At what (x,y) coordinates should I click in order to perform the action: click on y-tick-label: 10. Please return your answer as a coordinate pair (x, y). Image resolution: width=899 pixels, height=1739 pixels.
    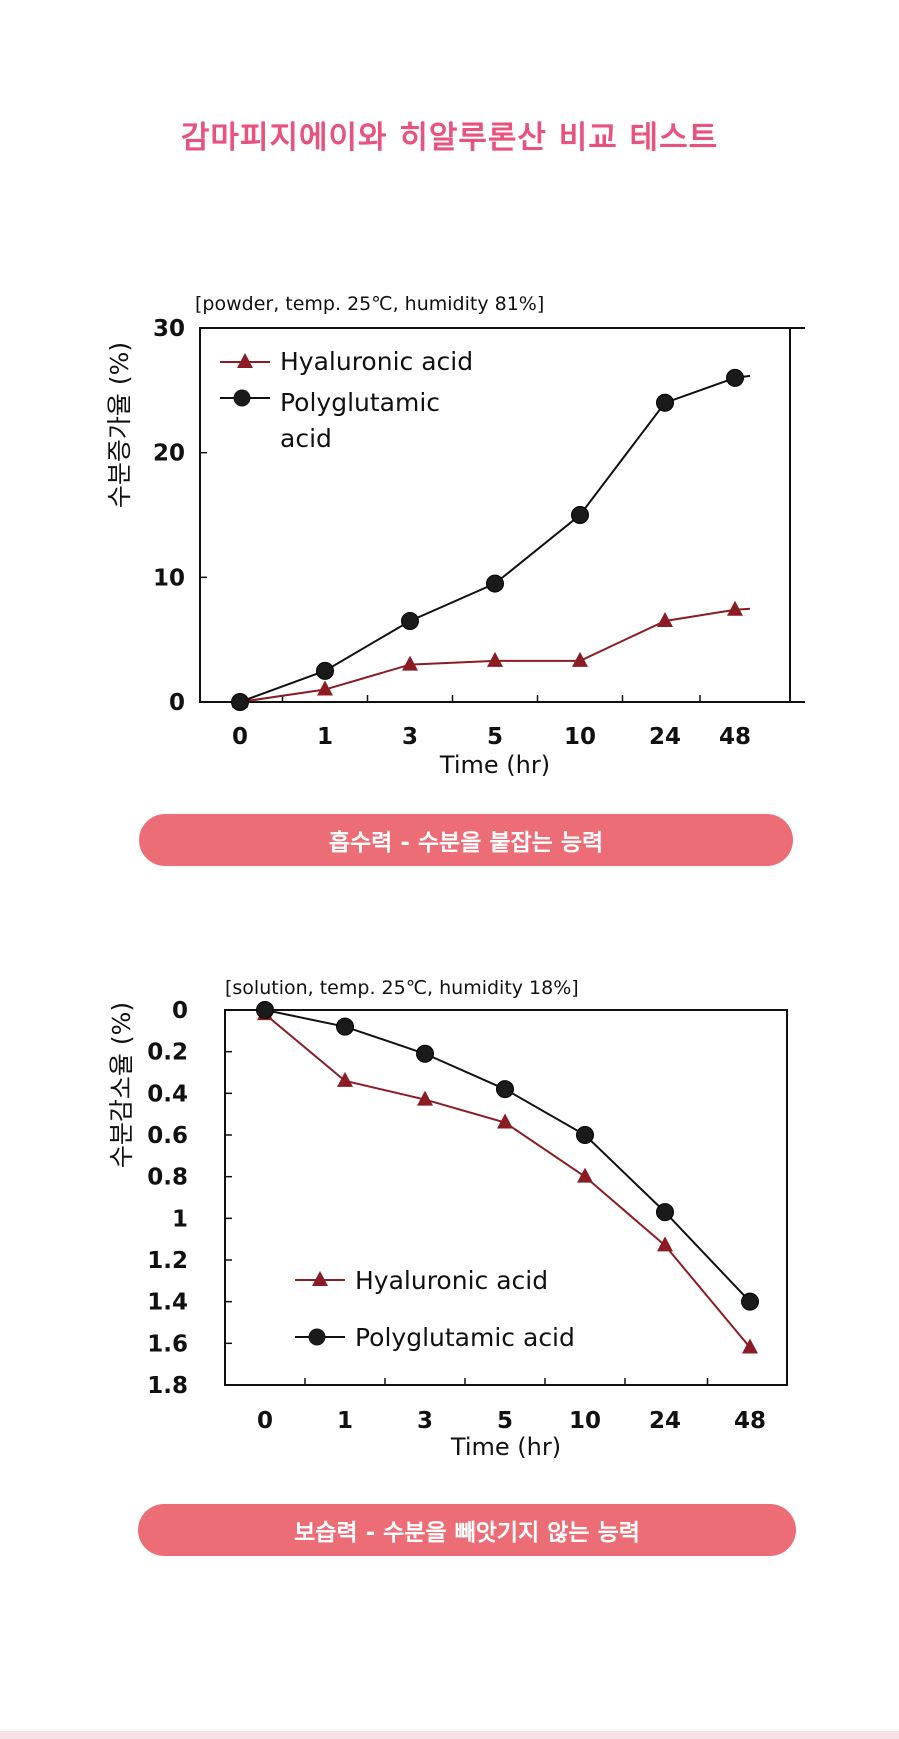
    Looking at the image, I should click on (169, 578).